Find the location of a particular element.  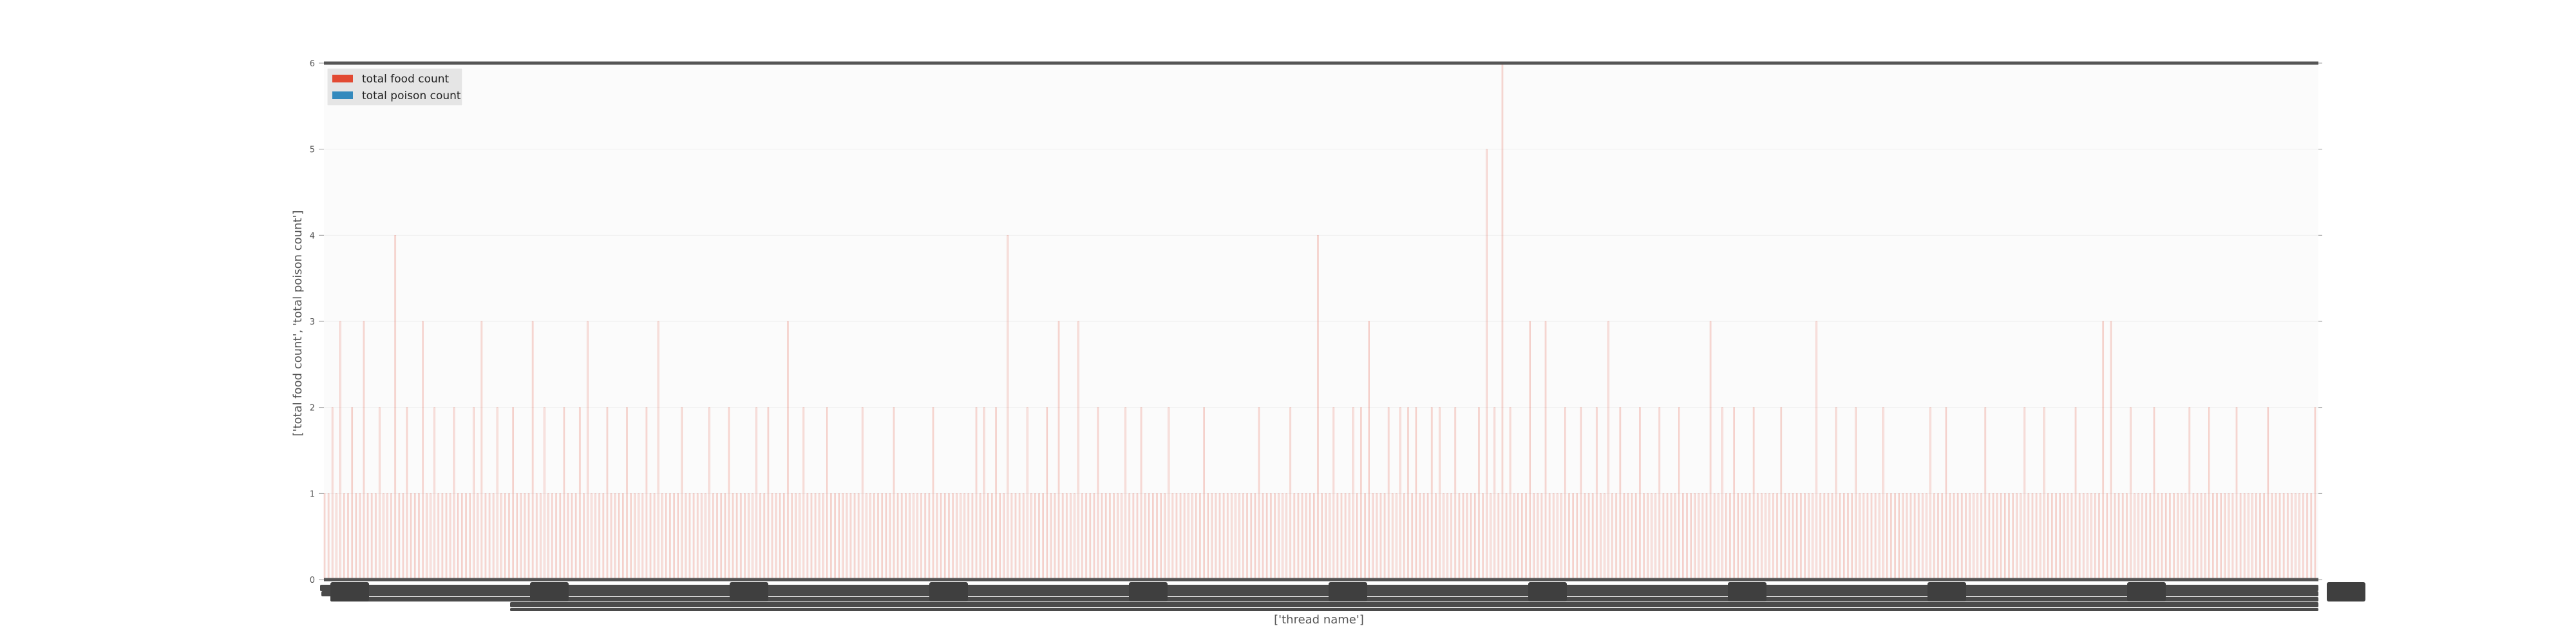

legend-box is located at coordinates (395, 87).